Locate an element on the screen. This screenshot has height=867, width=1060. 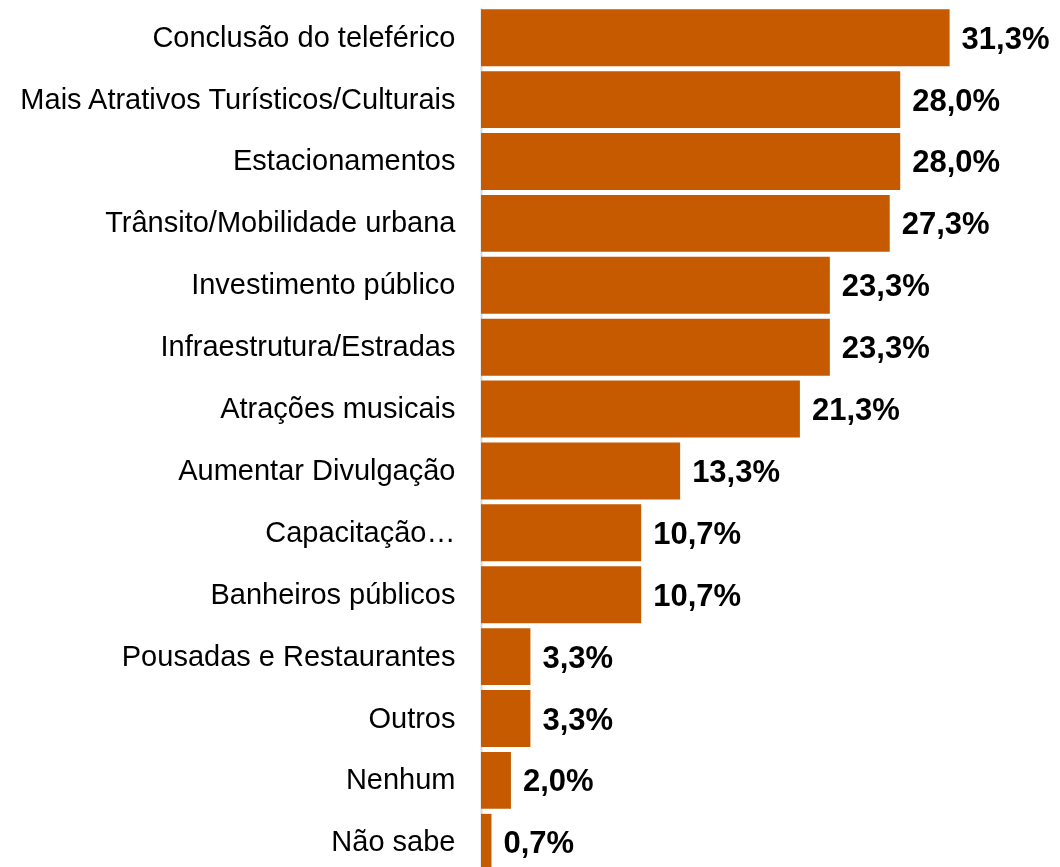
data-label: 2,0% is located at coordinates (558, 781).